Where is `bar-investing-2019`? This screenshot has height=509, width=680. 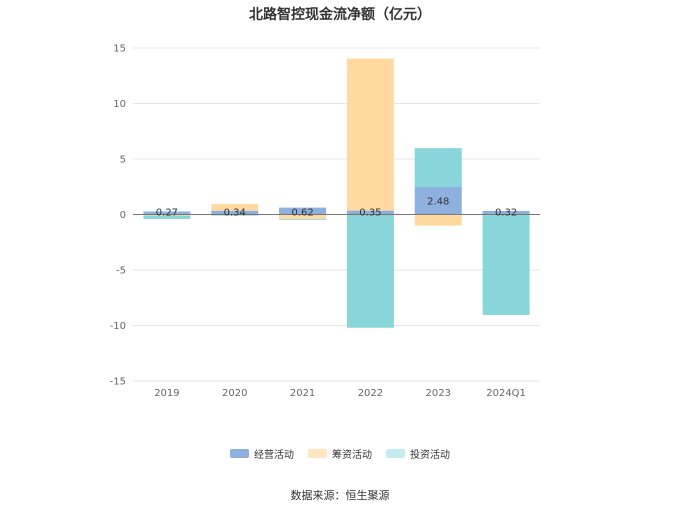 bar-investing-2019 is located at coordinates (167, 217).